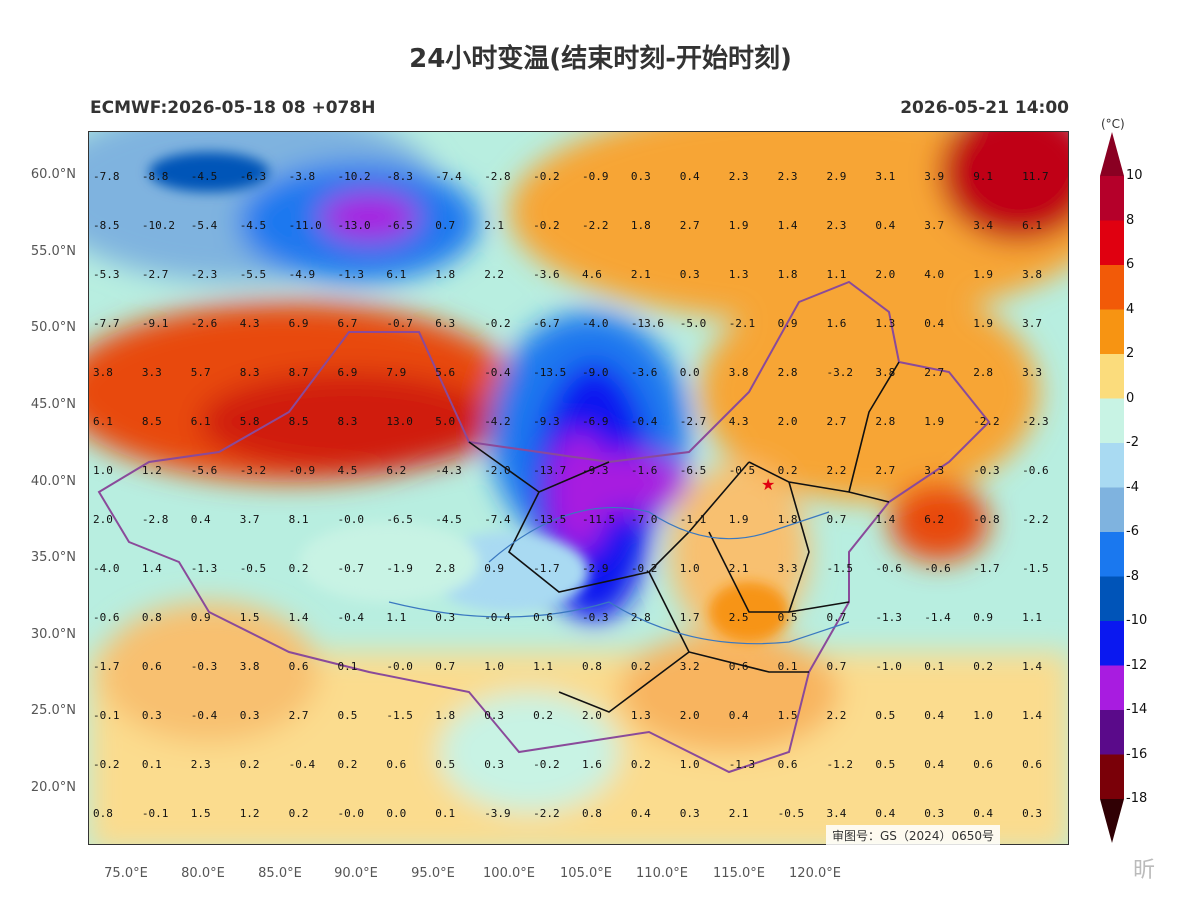 The height and width of the screenshot is (900, 1201). What do you see at coordinates (1130, 264) in the screenshot?
I see `colorbar-tick-label: 6` at bounding box center [1130, 264].